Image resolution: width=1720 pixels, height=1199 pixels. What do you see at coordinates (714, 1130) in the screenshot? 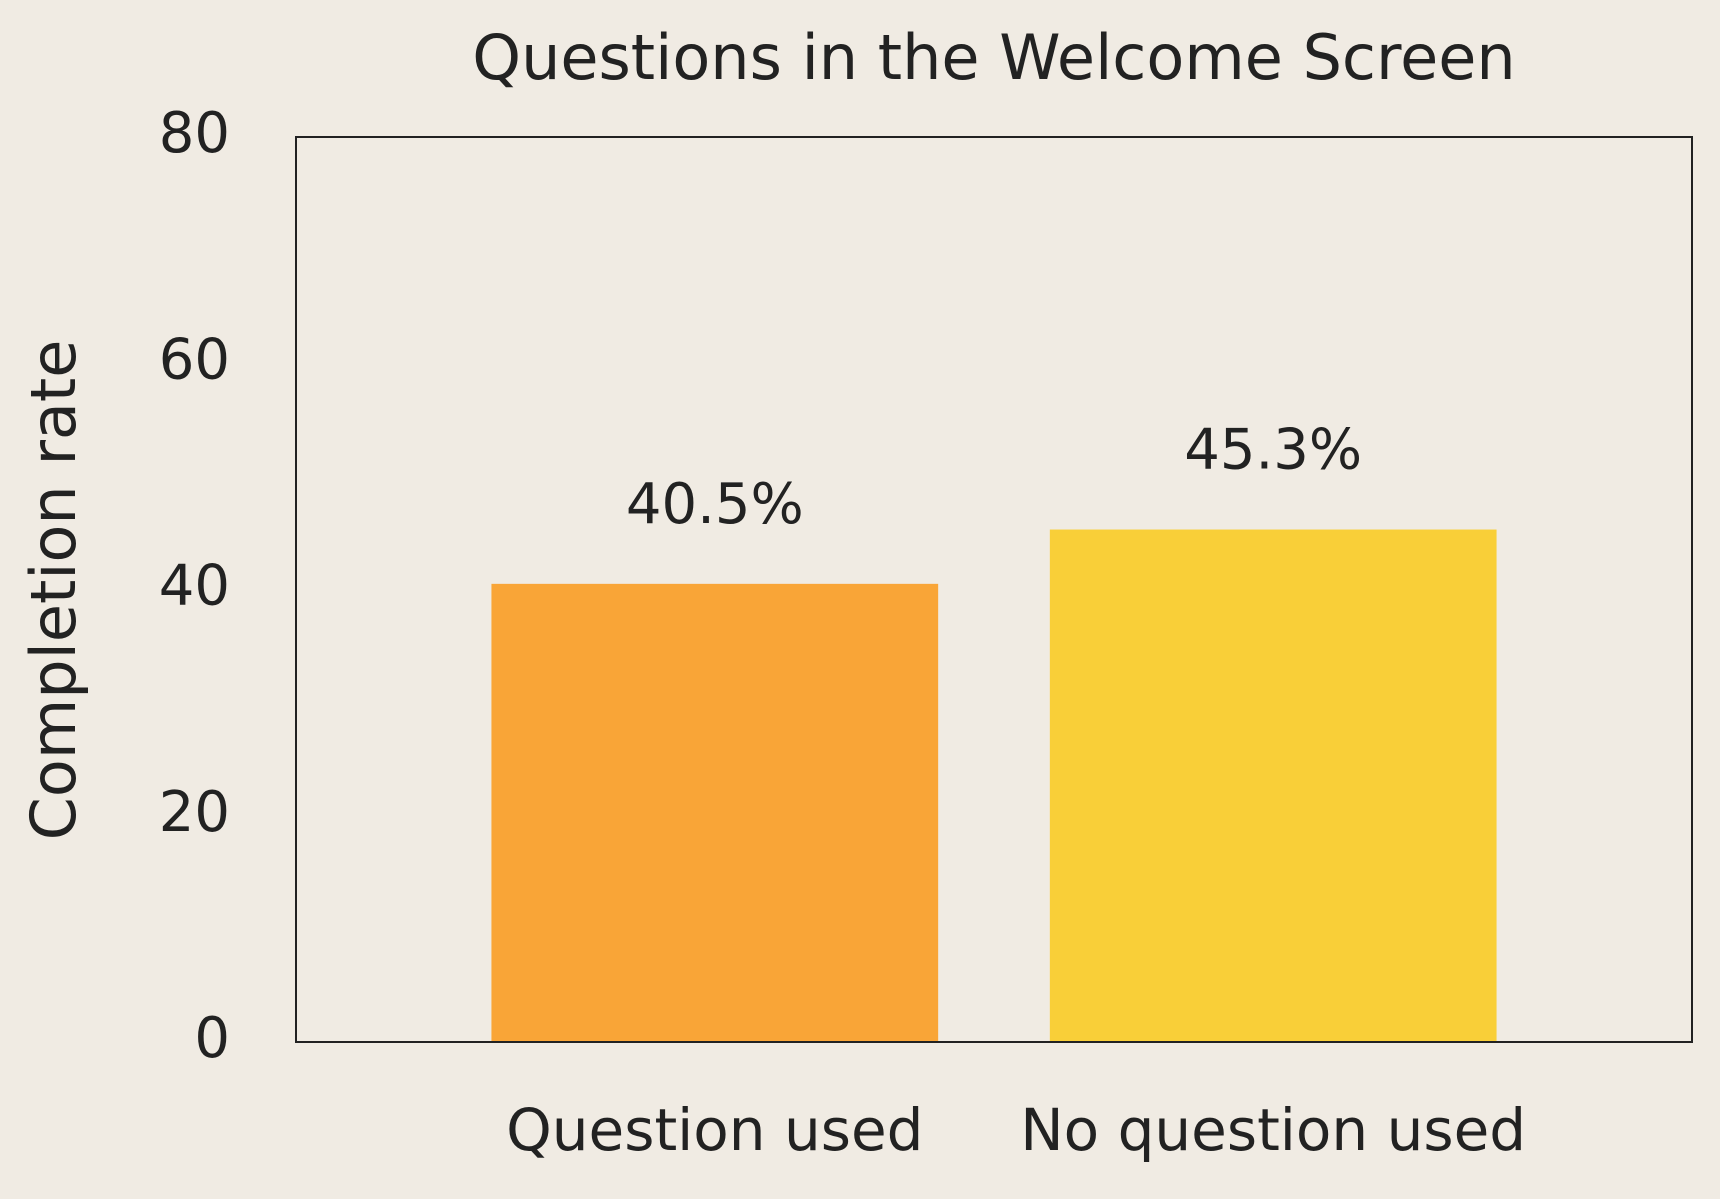
I see `x-tick-label: Question used` at bounding box center [714, 1130].